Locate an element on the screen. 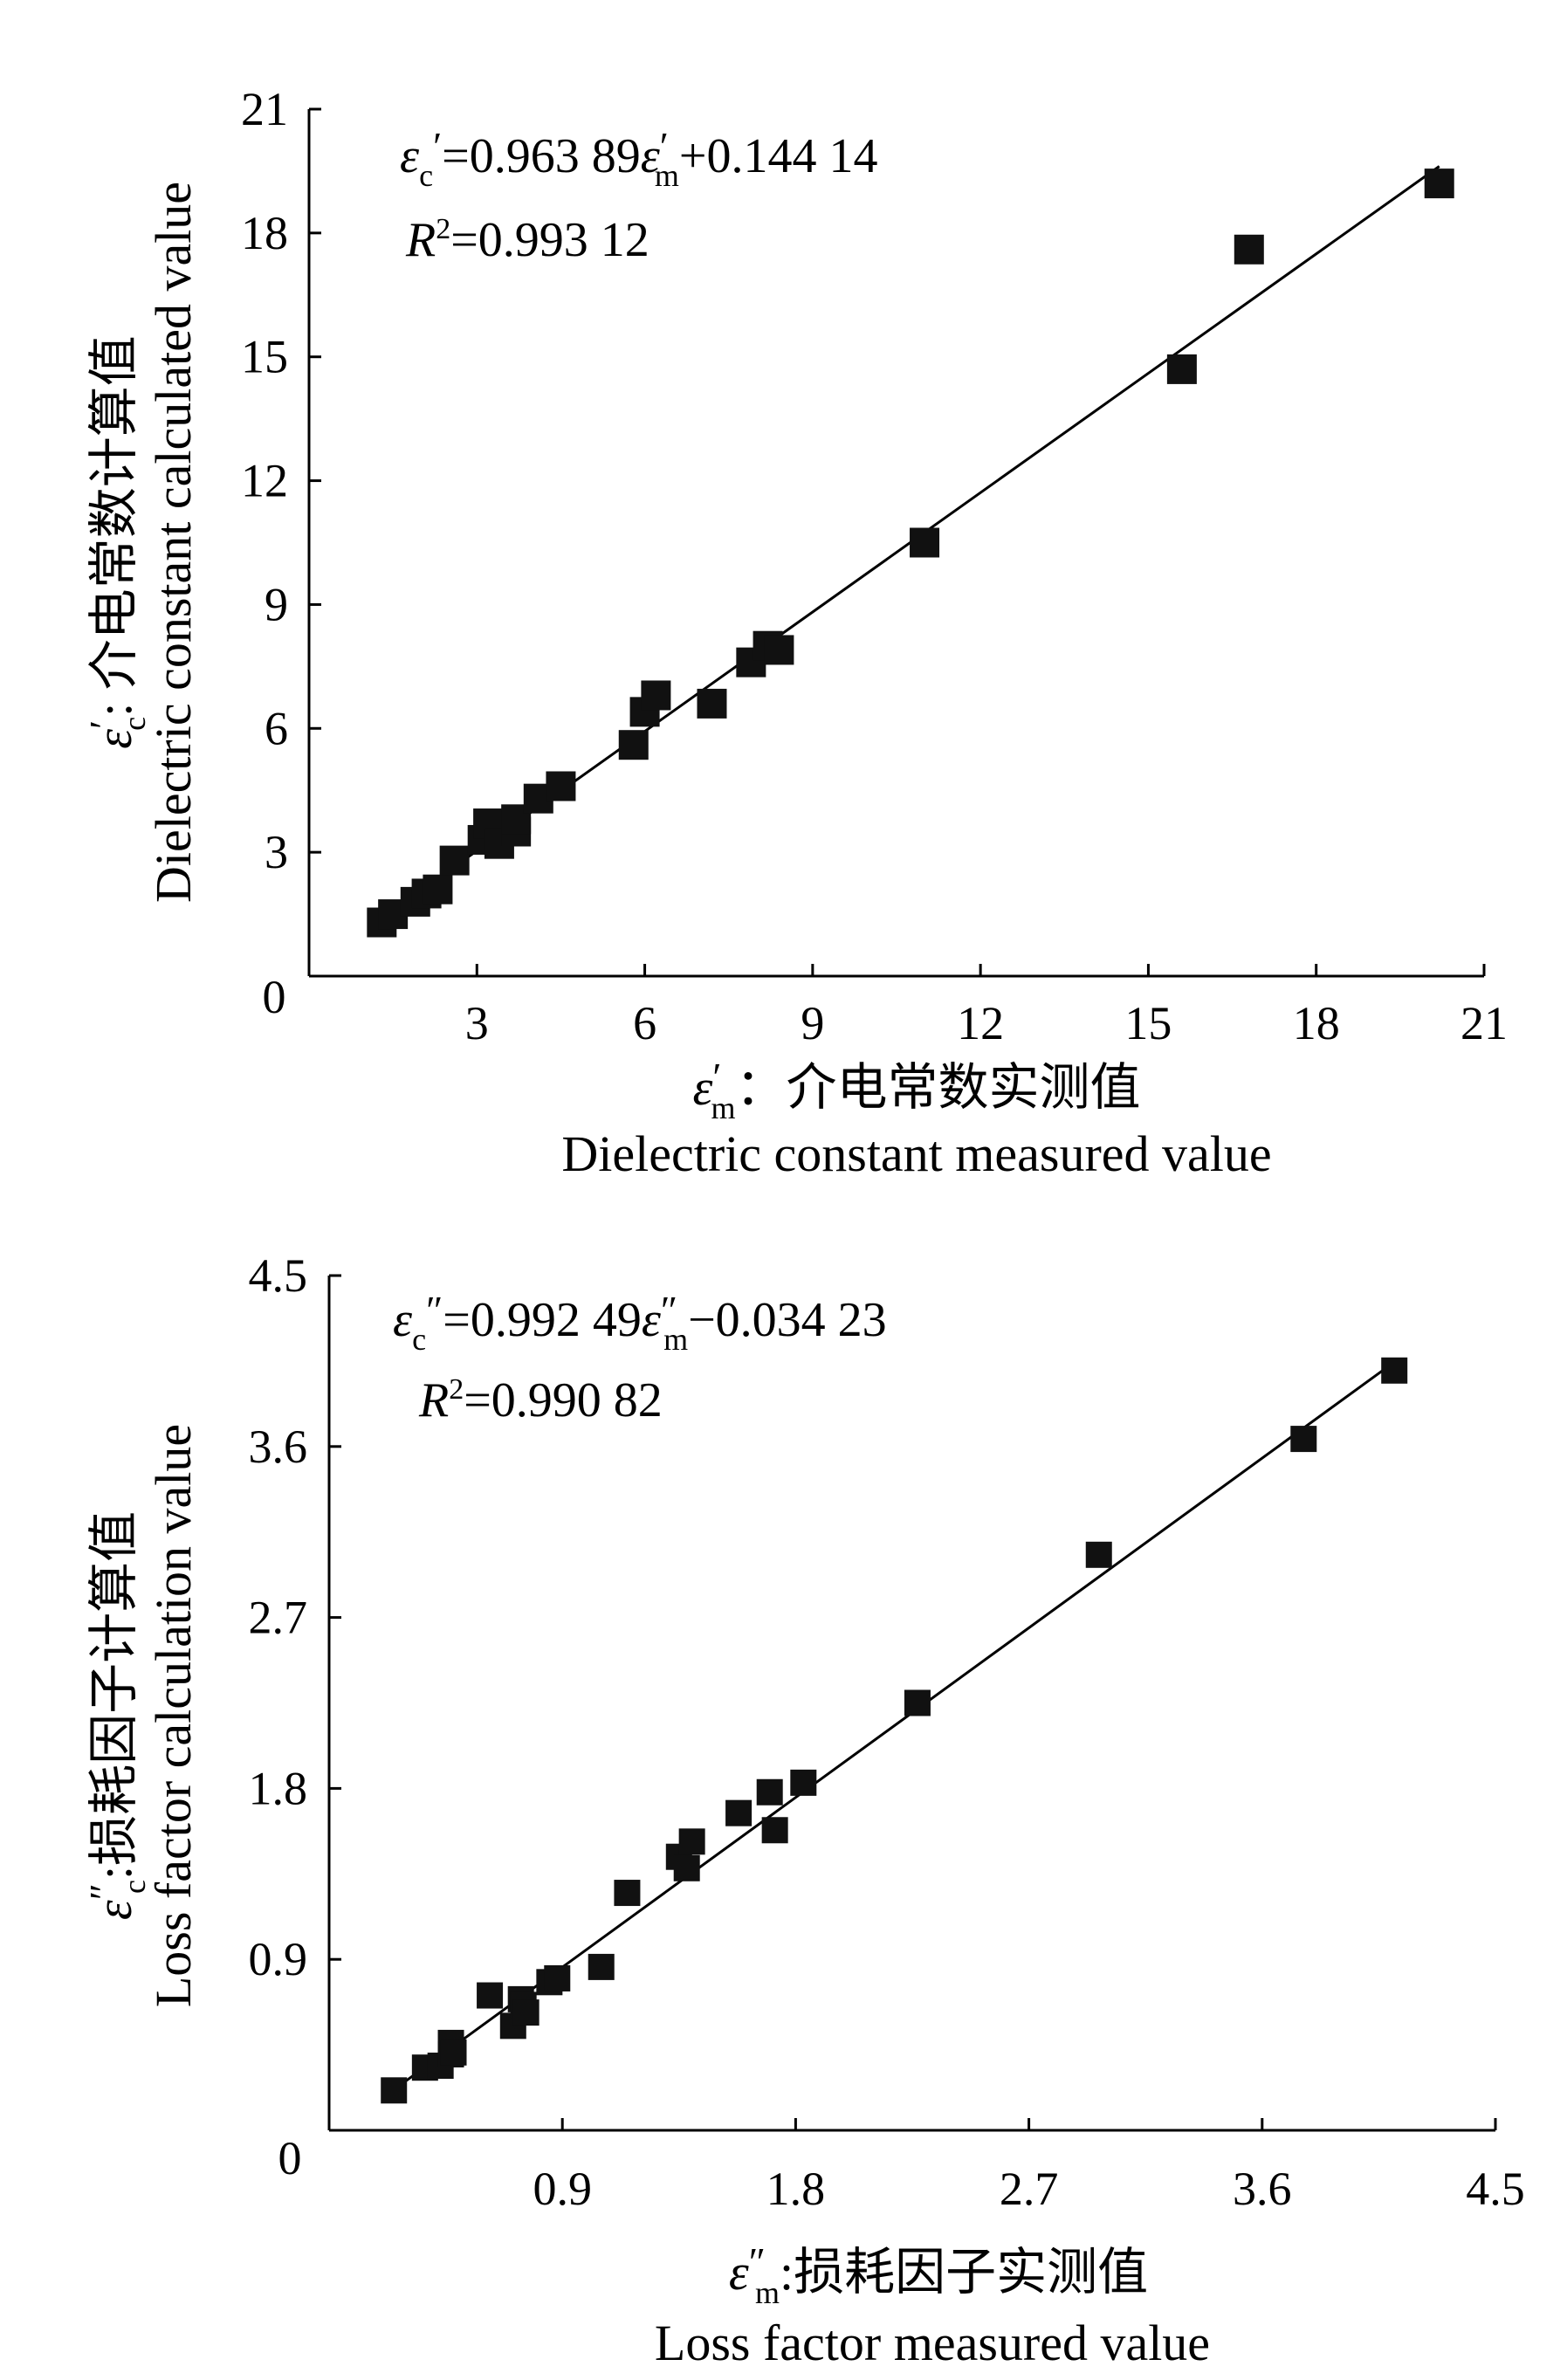  y-tick-label: 15 is located at coordinates (264, 357).